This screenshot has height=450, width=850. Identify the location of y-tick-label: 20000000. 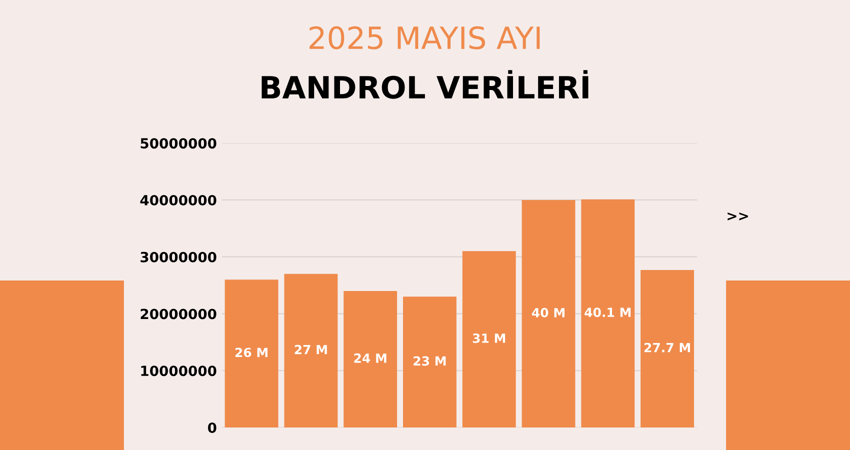
(178, 314).